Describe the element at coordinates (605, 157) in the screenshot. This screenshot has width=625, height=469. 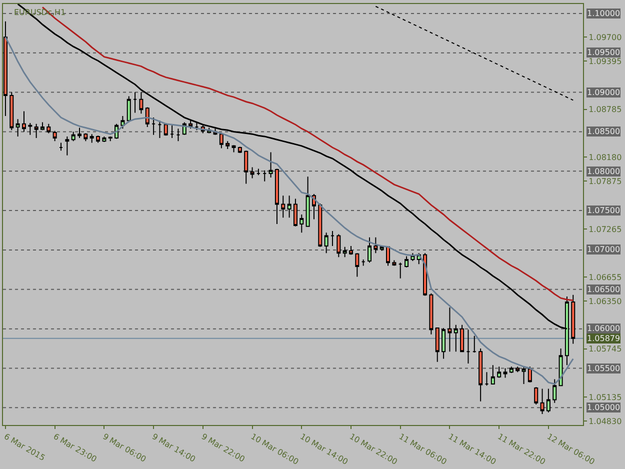
I see `y-tick-label: 1.08180` at that location.